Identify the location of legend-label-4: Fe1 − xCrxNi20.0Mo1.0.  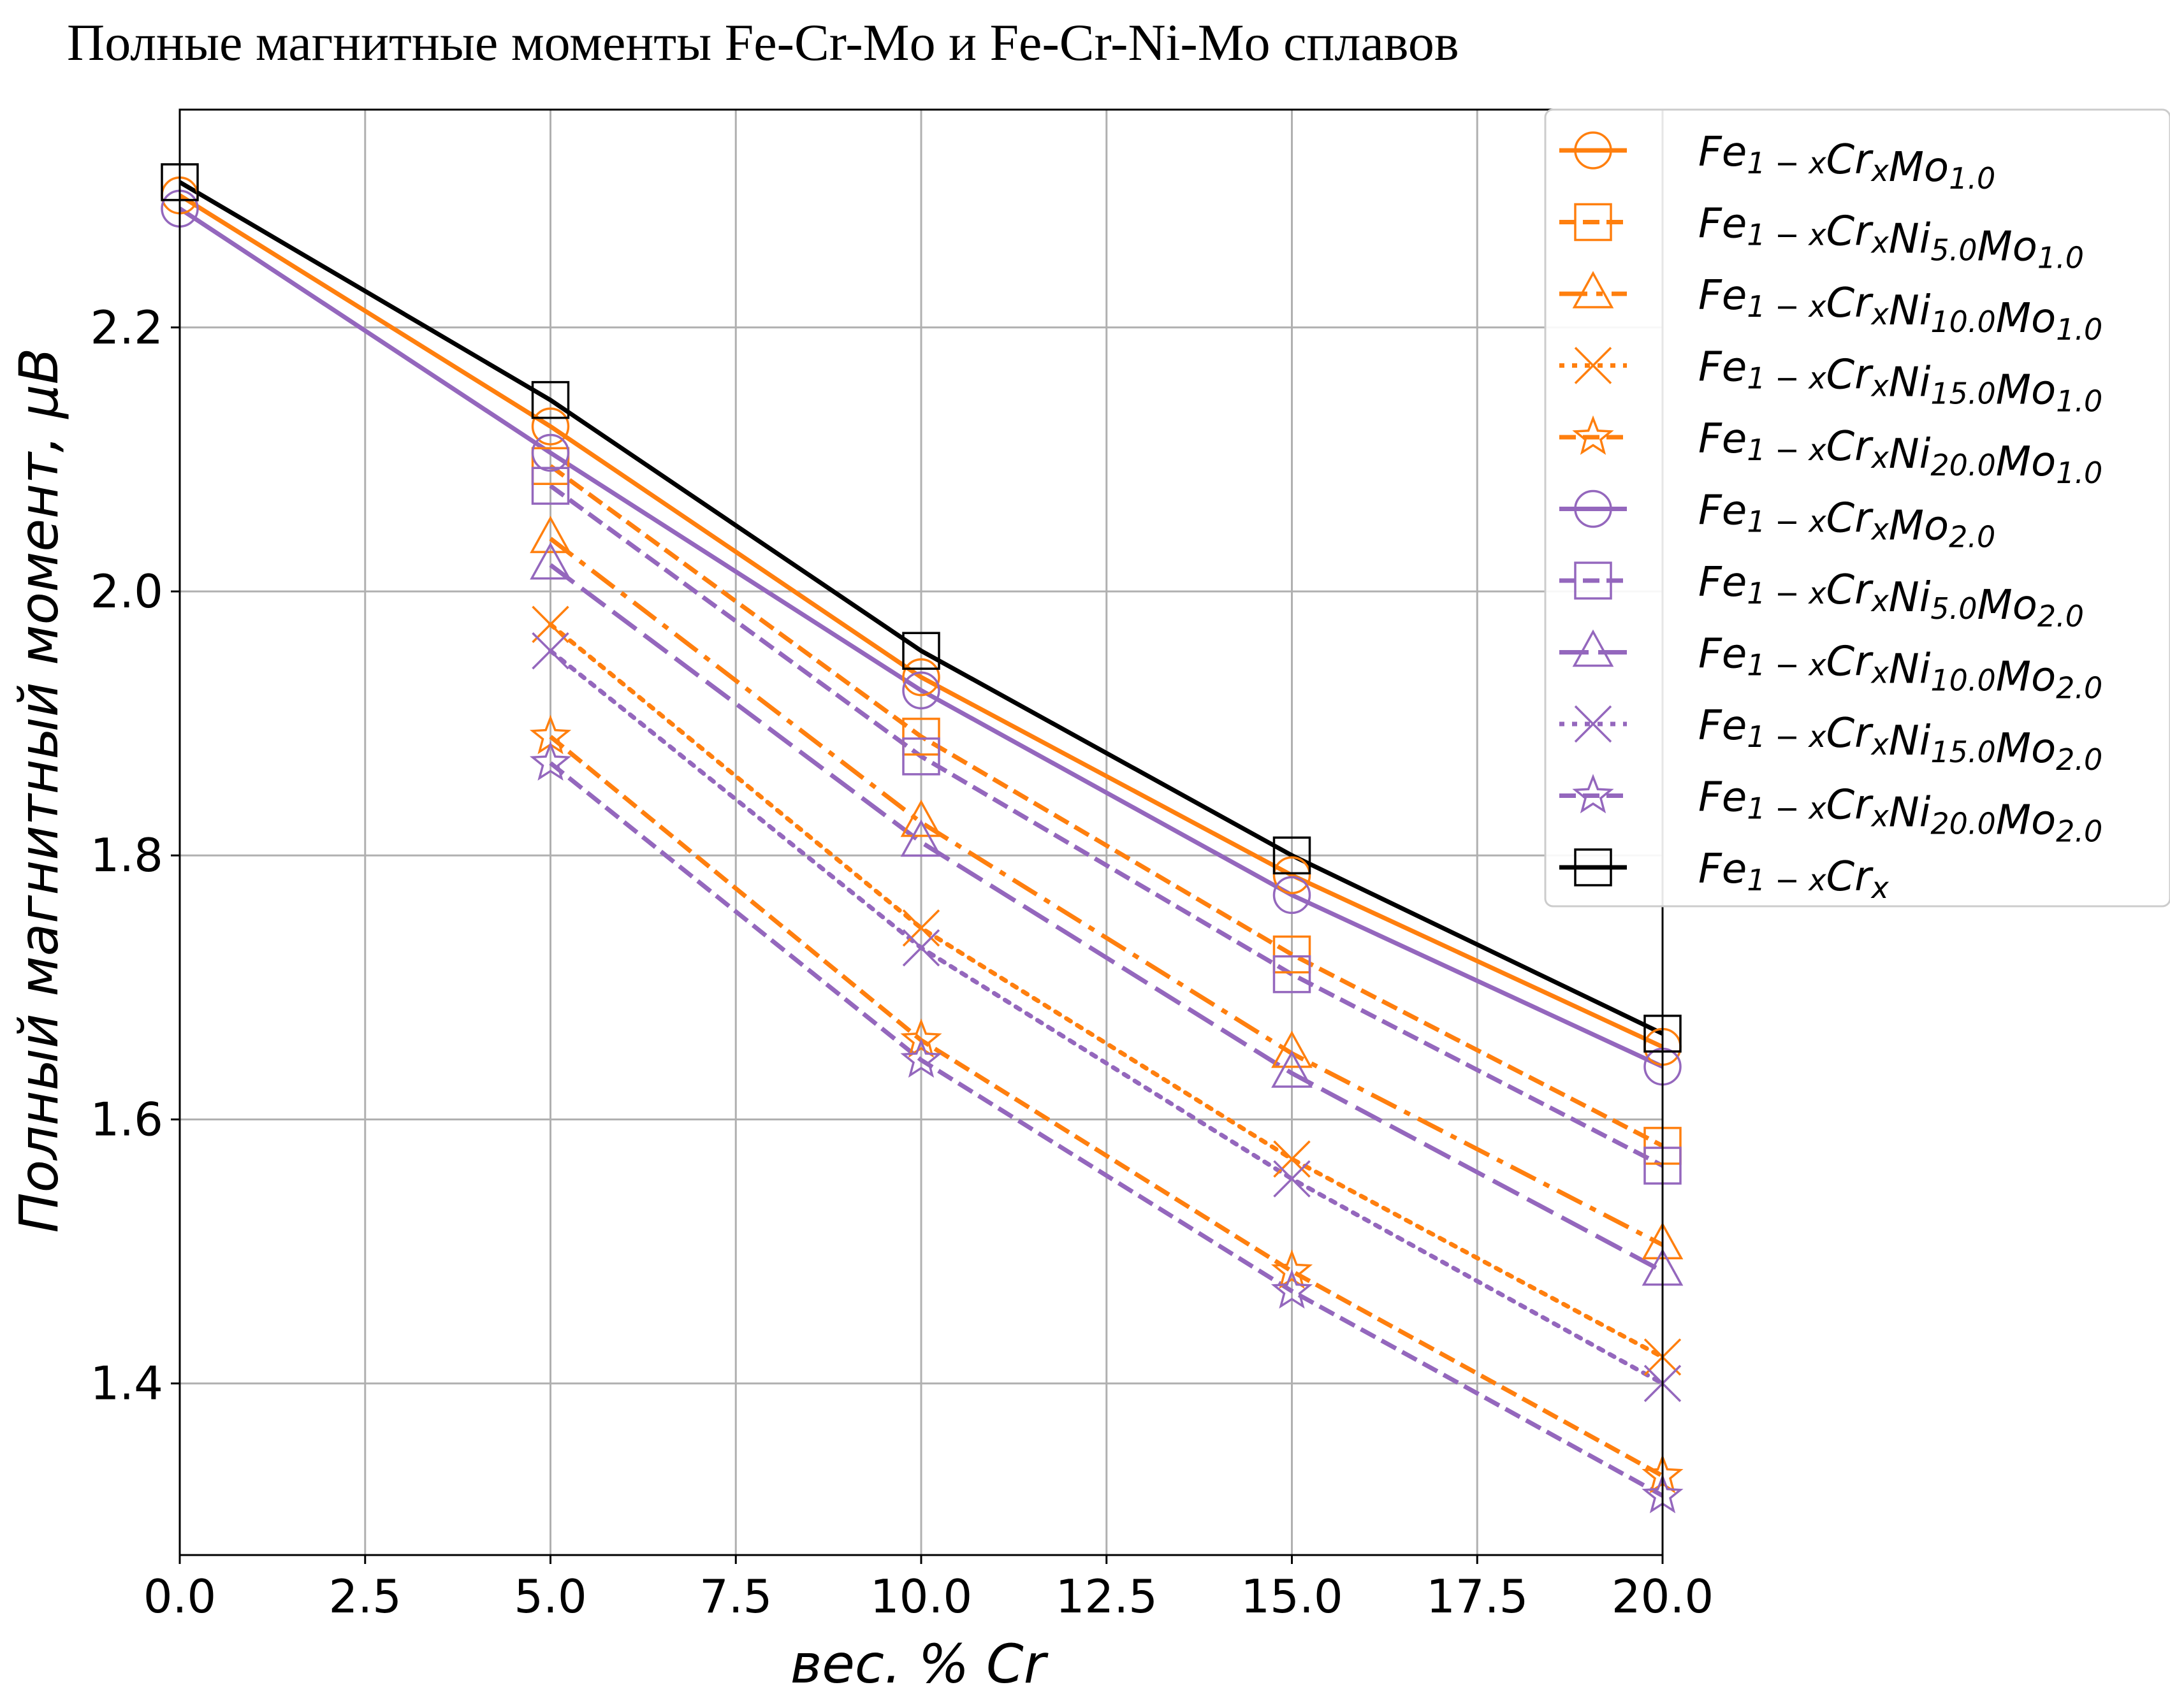
(1900, 453).